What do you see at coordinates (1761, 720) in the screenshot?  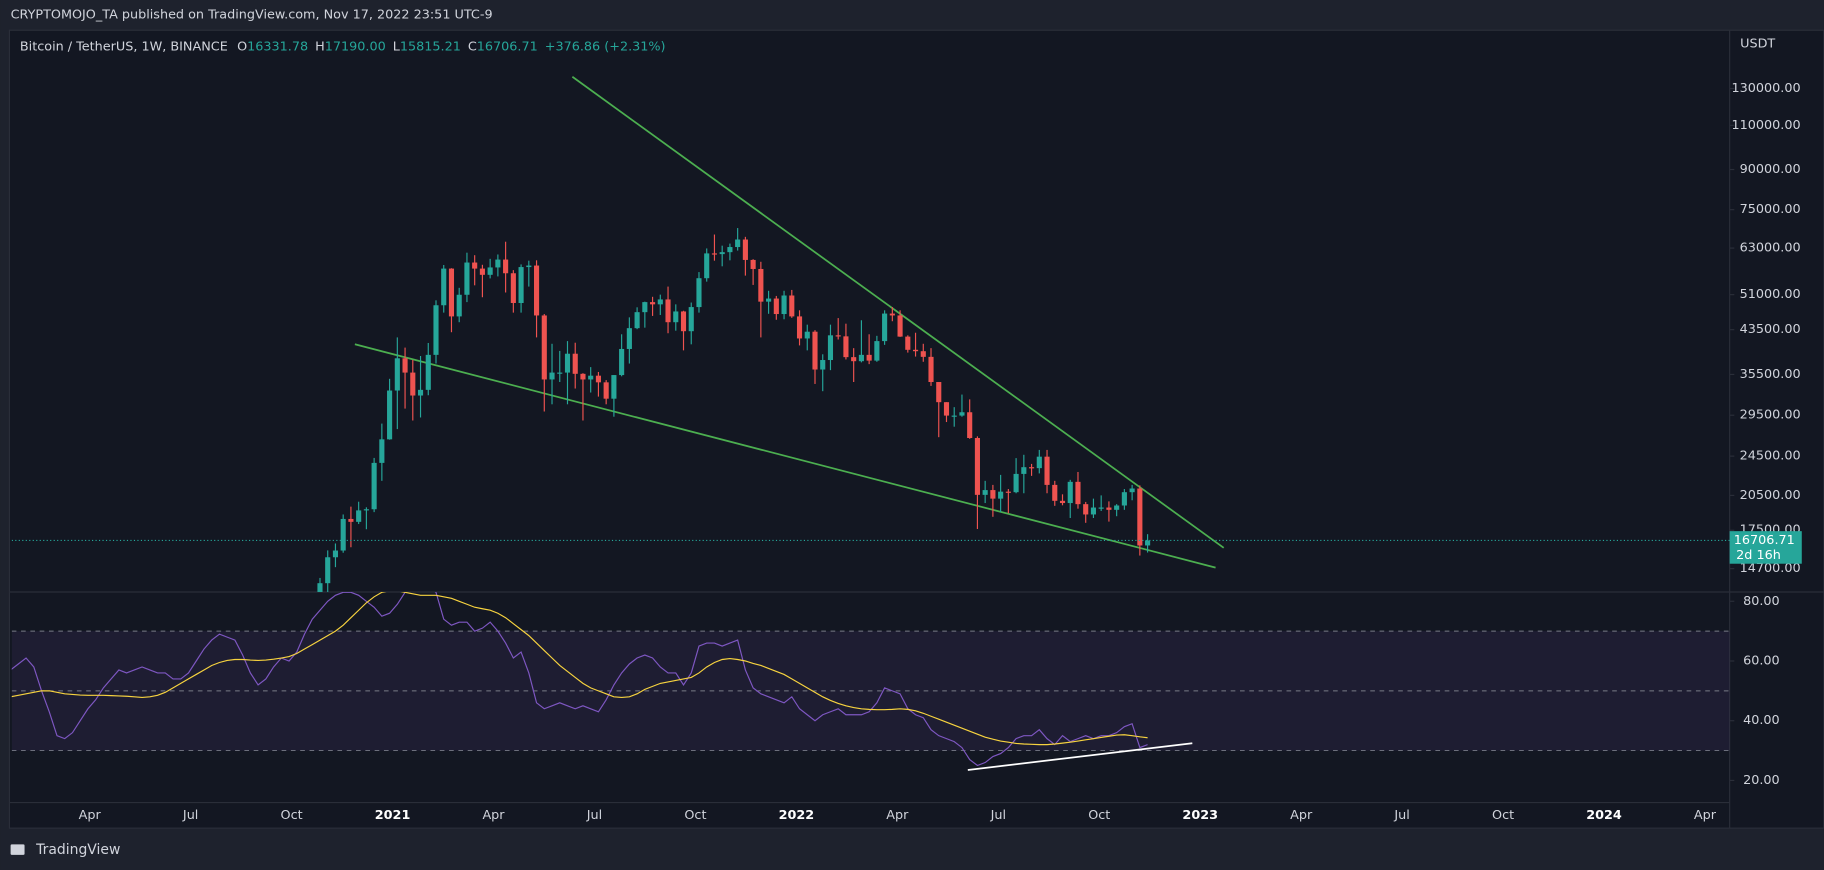 I see `y-tick-label: 40.00` at bounding box center [1761, 720].